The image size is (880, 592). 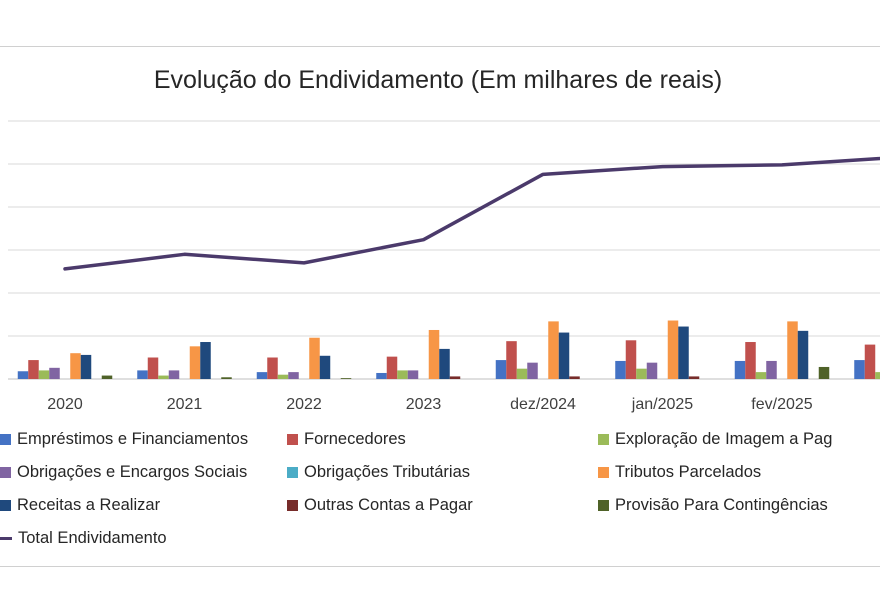 What do you see at coordinates (721, 504) in the screenshot?
I see `legend-label: Provisão Para Contingências` at bounding box center [721, 504].